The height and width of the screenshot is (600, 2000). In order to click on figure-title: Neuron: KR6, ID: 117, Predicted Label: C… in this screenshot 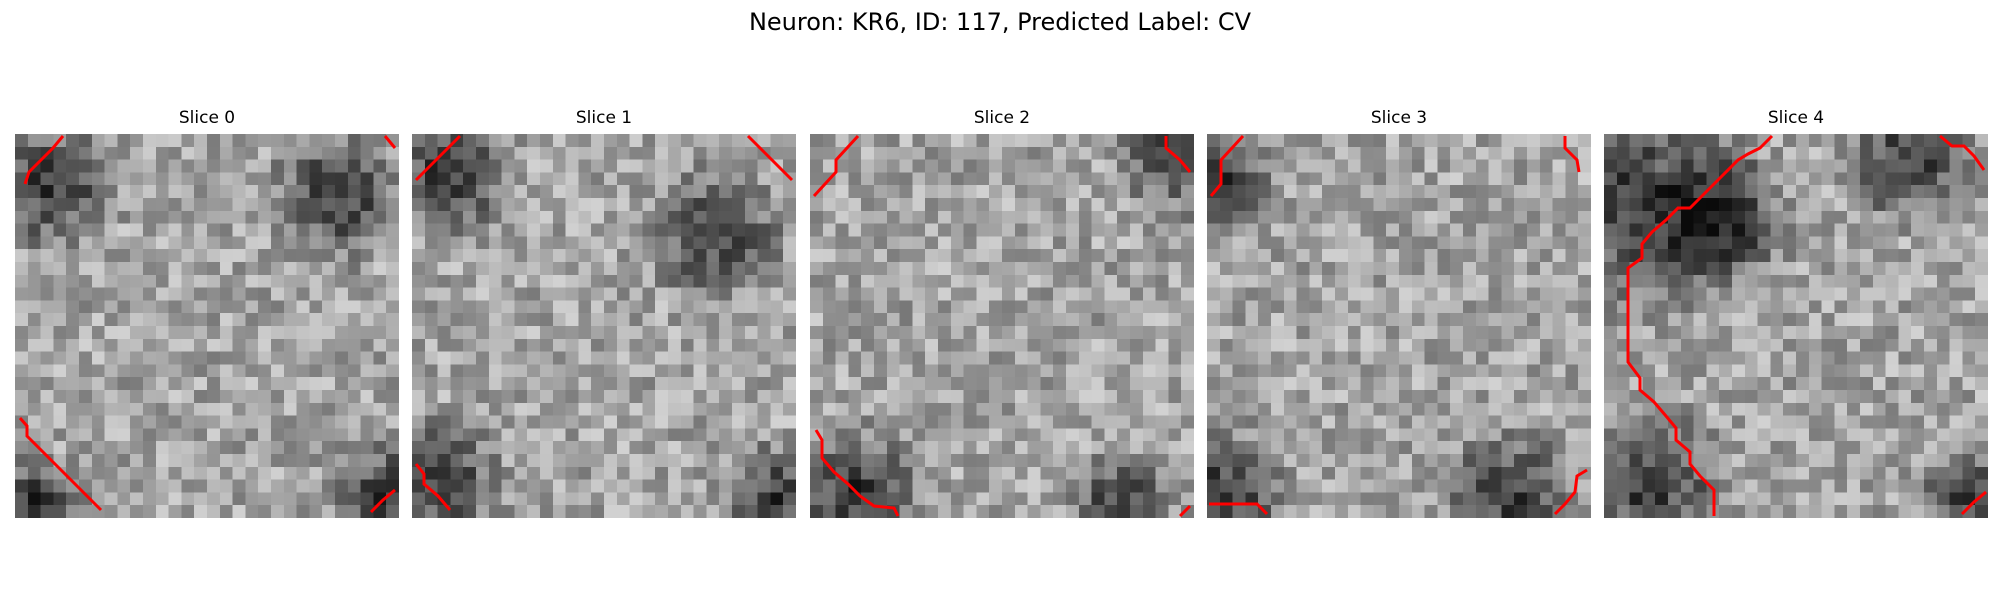, I will do `click(1000, 22)`.